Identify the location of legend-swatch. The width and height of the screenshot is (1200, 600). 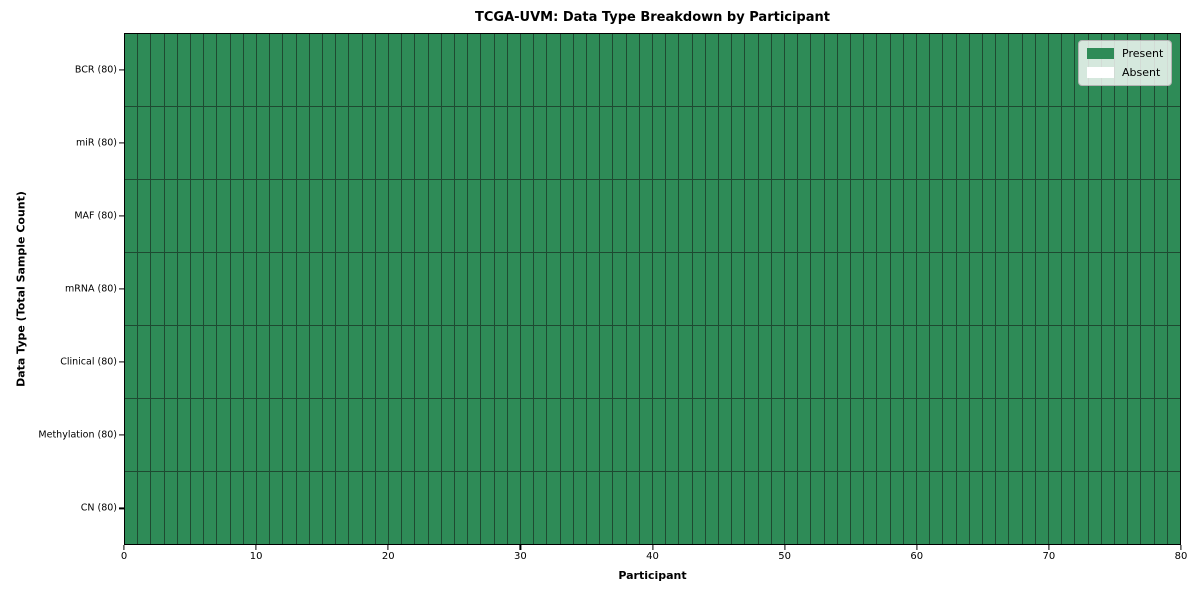
(1100, 53).